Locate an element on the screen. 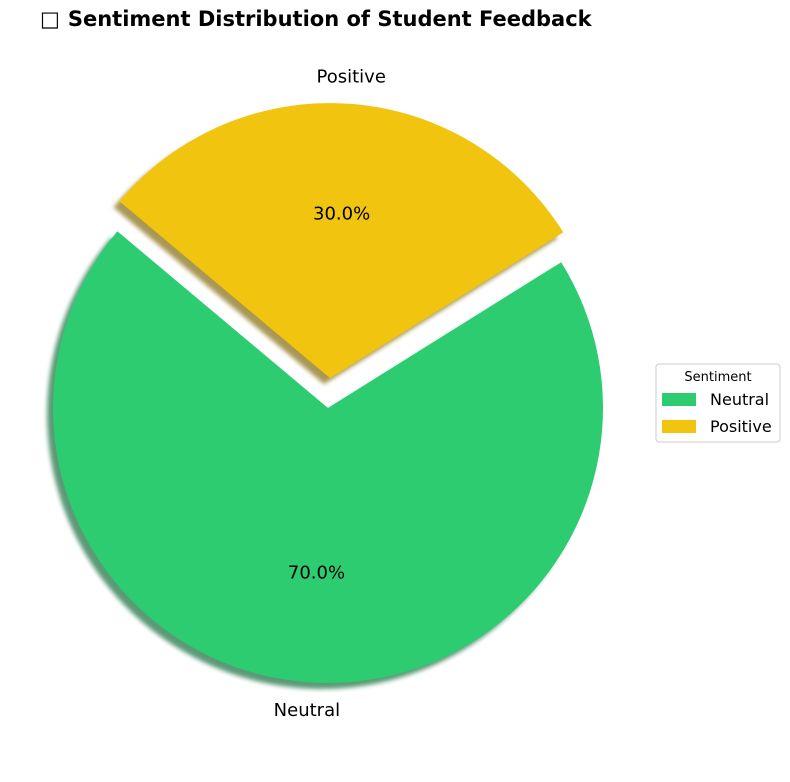 This screenshot has height=782, width=790. legend-swatch-positive is located at coordinates (679, 426).